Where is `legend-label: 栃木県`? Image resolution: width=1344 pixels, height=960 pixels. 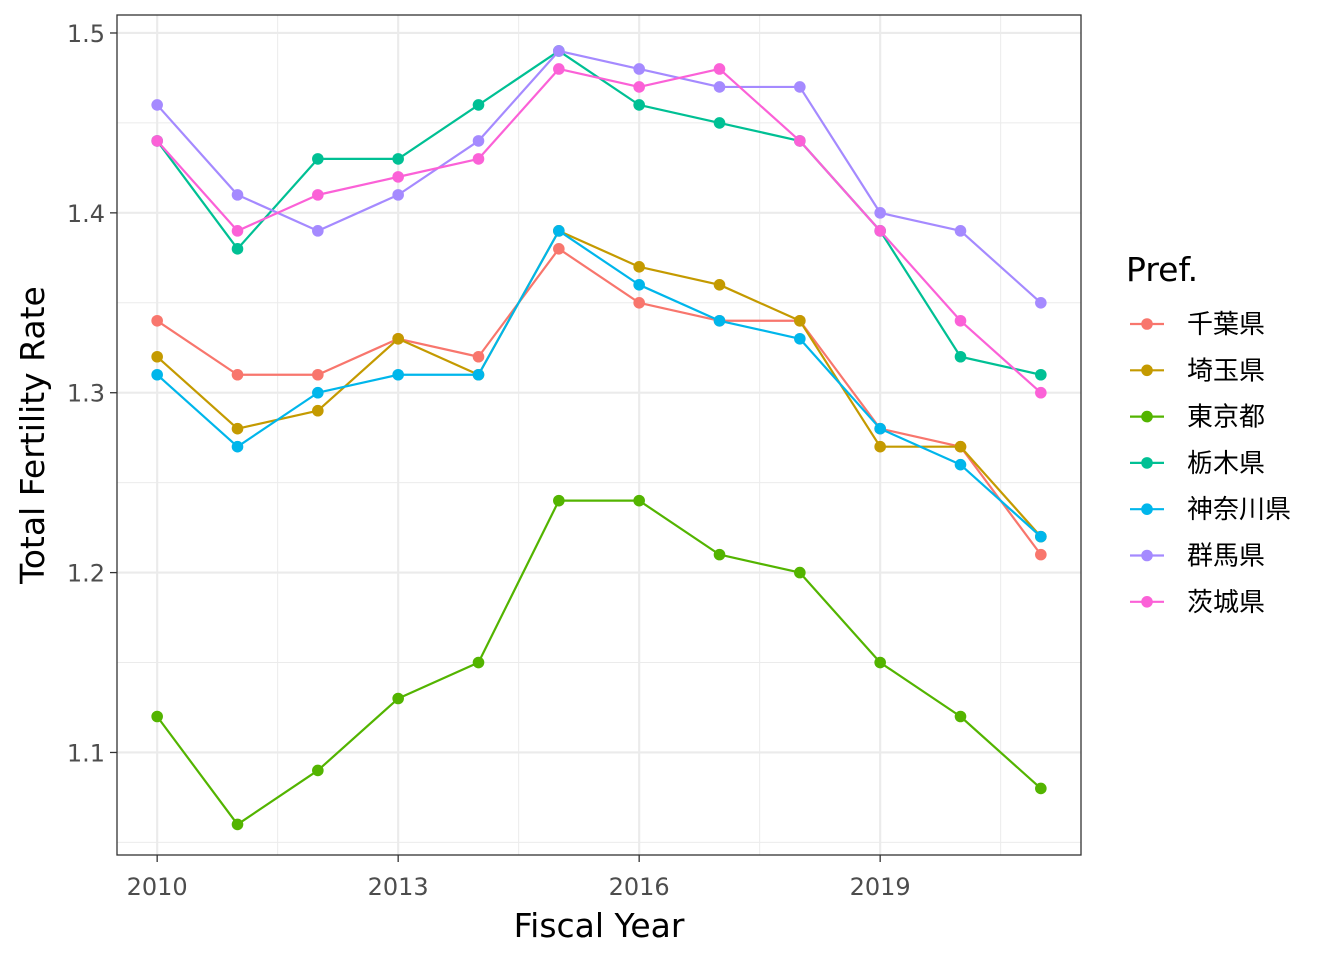 legend-label: 栃木県 is located at coordinates (1226, 464).